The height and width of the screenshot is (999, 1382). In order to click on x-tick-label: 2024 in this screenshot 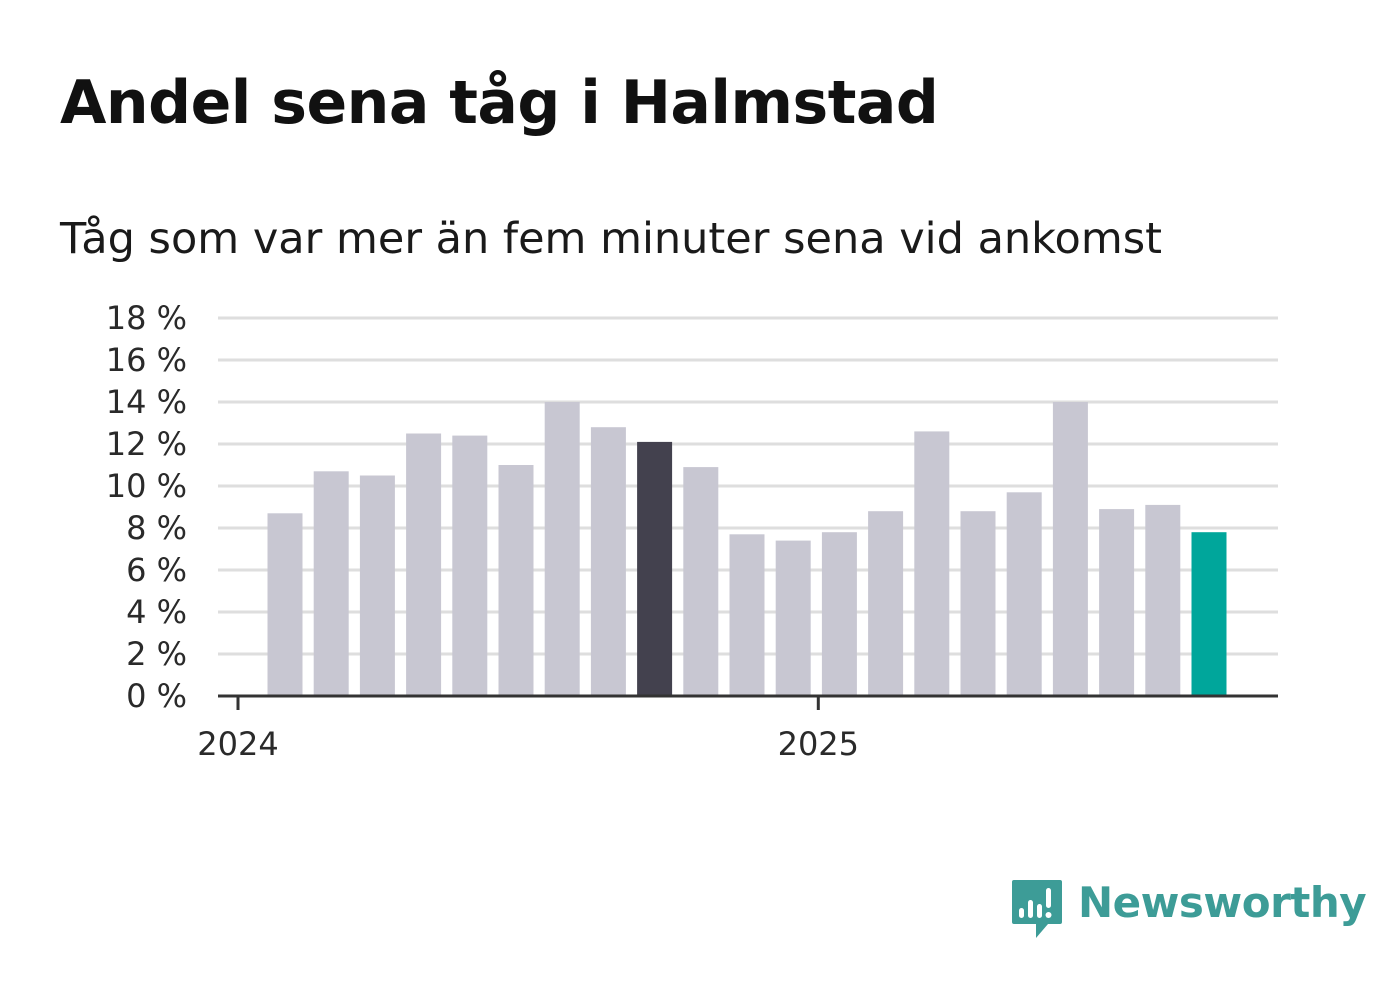, I will do `click(237, 744)`.